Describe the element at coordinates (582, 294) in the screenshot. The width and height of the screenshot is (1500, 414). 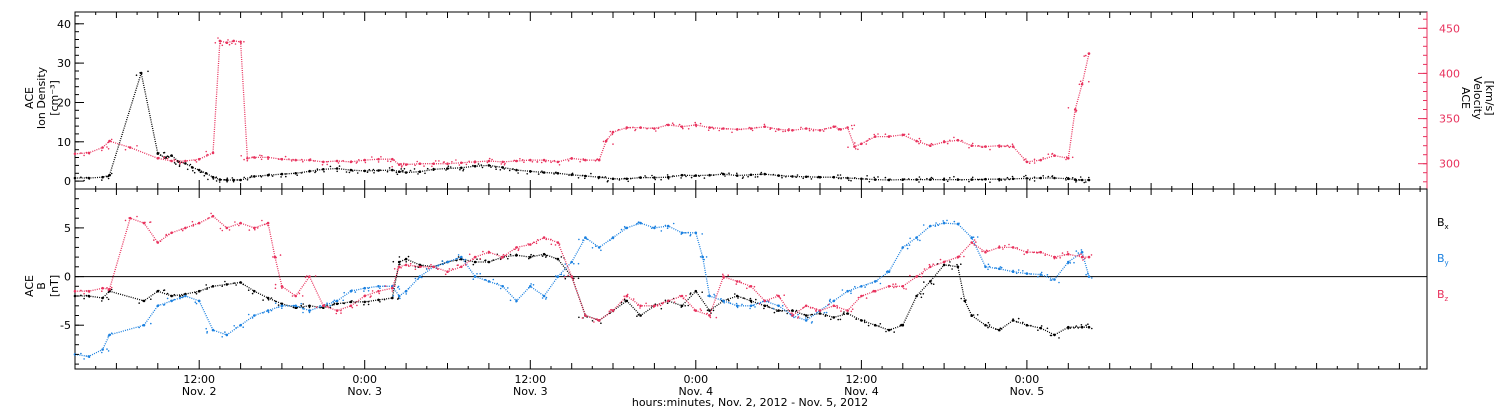
I see `series-bx-trace` at that location.